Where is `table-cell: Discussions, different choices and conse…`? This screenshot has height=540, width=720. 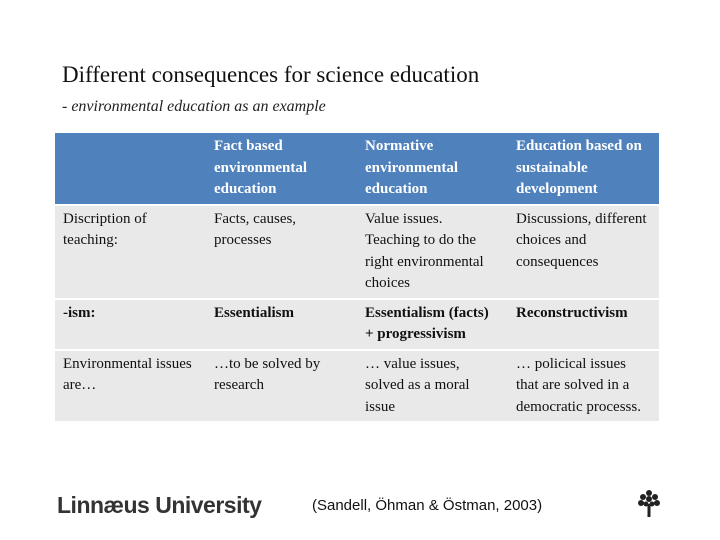
table-cell: Discussions, different choices and conse… is located at coordinates (583, 251).